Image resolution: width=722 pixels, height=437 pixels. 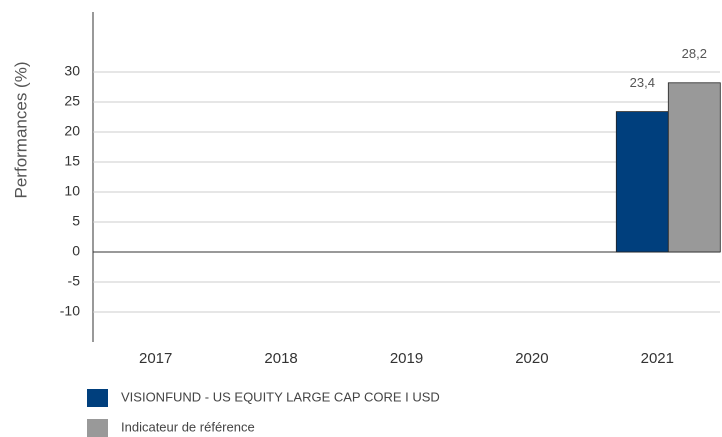 I want to click on y-tick-label: 10, so click(x=72, y=191).